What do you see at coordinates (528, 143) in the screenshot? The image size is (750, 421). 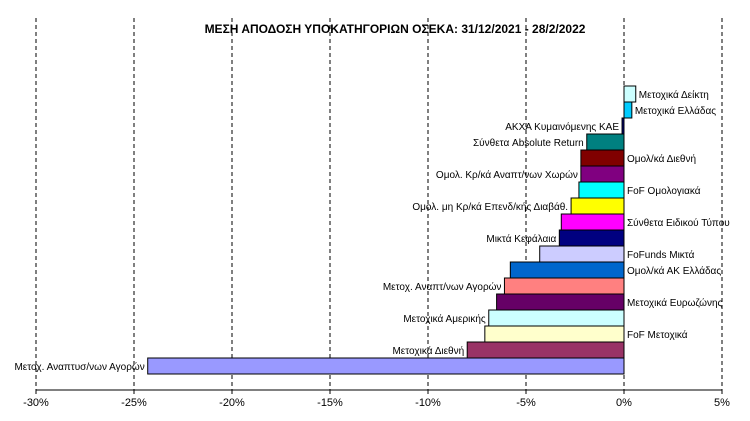 I see `category-label: Σύνθετα Absolute Return` at bounding box center [528, 143].